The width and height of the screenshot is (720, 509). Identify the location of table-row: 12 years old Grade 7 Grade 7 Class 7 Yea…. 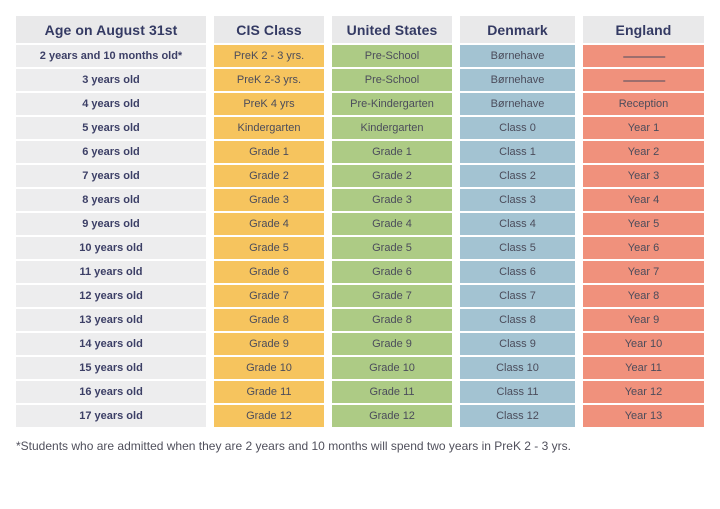
(360, 296).